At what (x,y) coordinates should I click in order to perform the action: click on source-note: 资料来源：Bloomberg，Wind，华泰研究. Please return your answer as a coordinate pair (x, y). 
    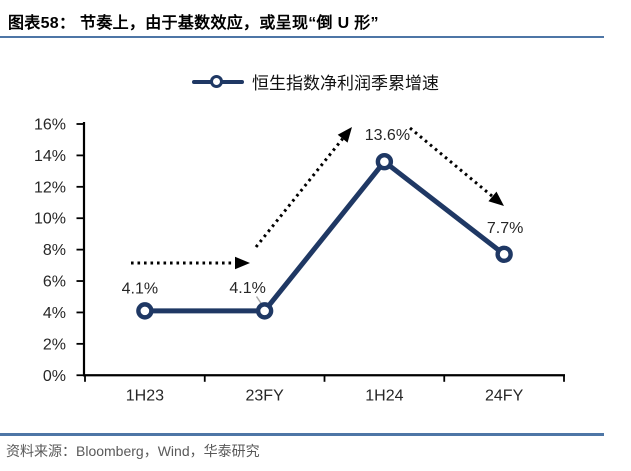
    Looking at the image, I should click on (133, 451).